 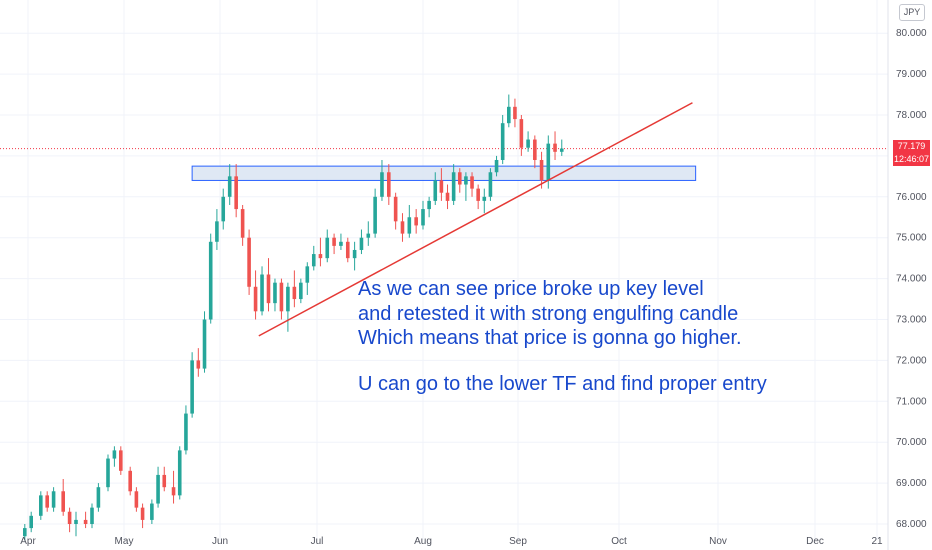 What do you see at coordinates (451, 541) in the screenshot?
I see `time-axis: Apr May Jun Jul Aug Sep Oct Nov Dec 21` at bounding box center [451, 541].